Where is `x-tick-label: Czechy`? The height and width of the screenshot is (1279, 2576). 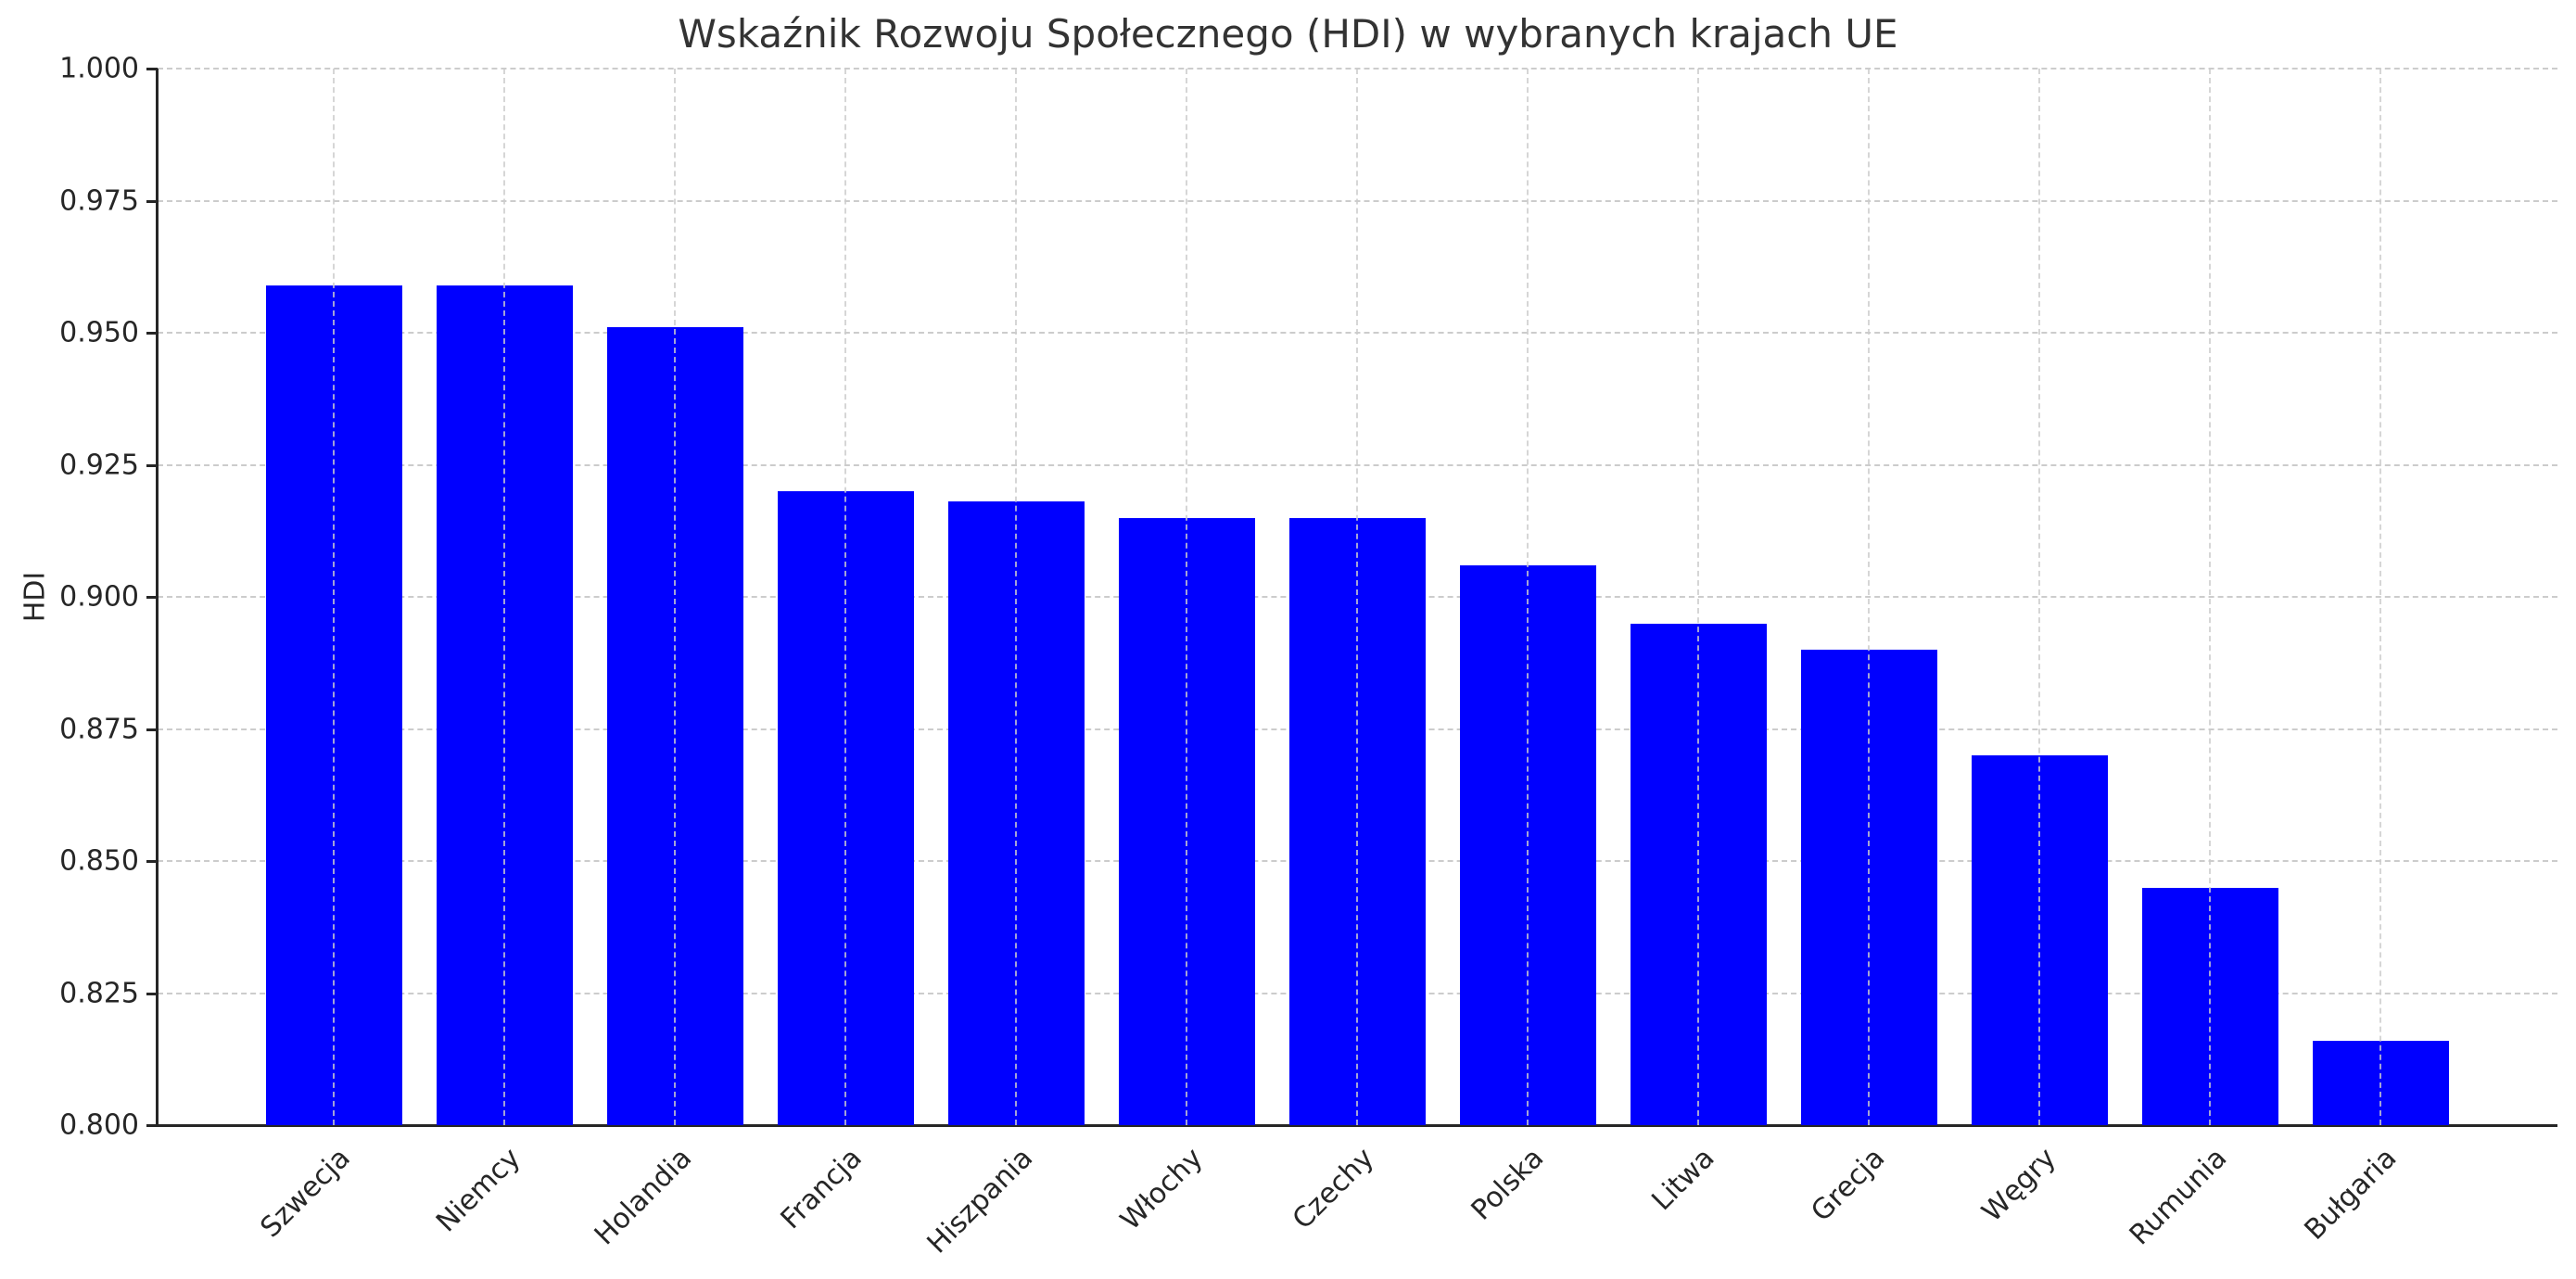
x-tick-label: Czechy is located at coordinates (1333, 1189).